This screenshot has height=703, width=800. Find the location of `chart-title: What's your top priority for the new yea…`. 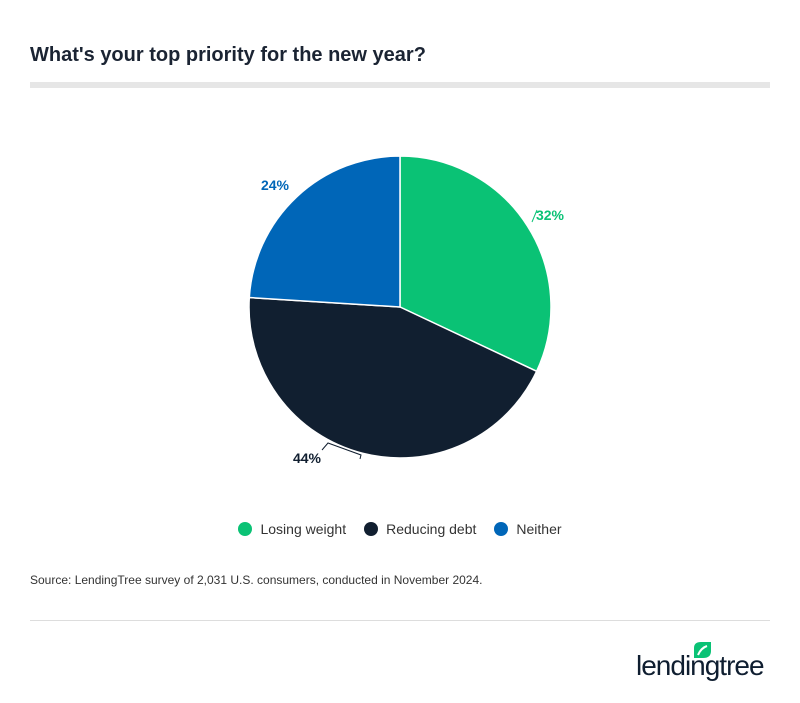

chart-title: What's your top priority for the new yea… is located at coordinates (228, 55).